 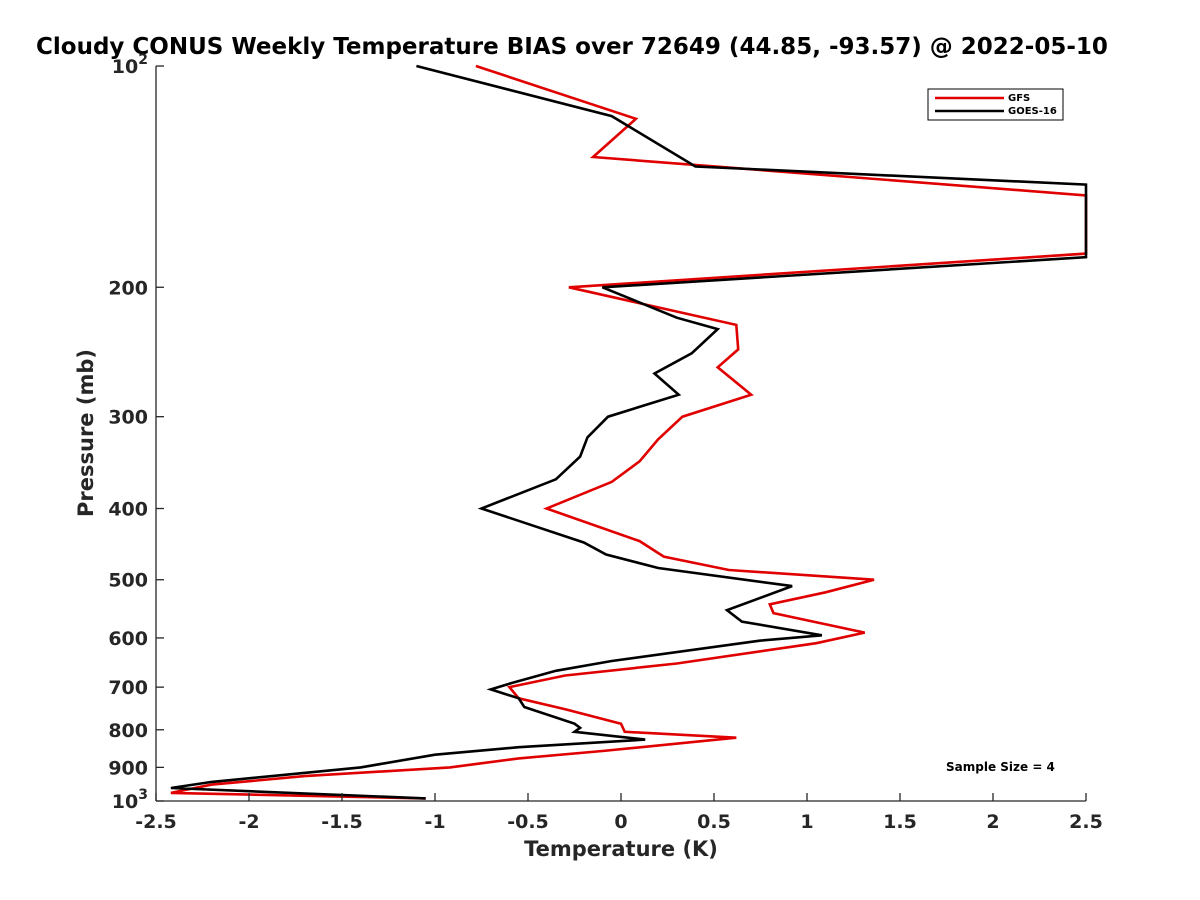 I want to click on y-tick-label: 10³, so click(x=130, y=800).